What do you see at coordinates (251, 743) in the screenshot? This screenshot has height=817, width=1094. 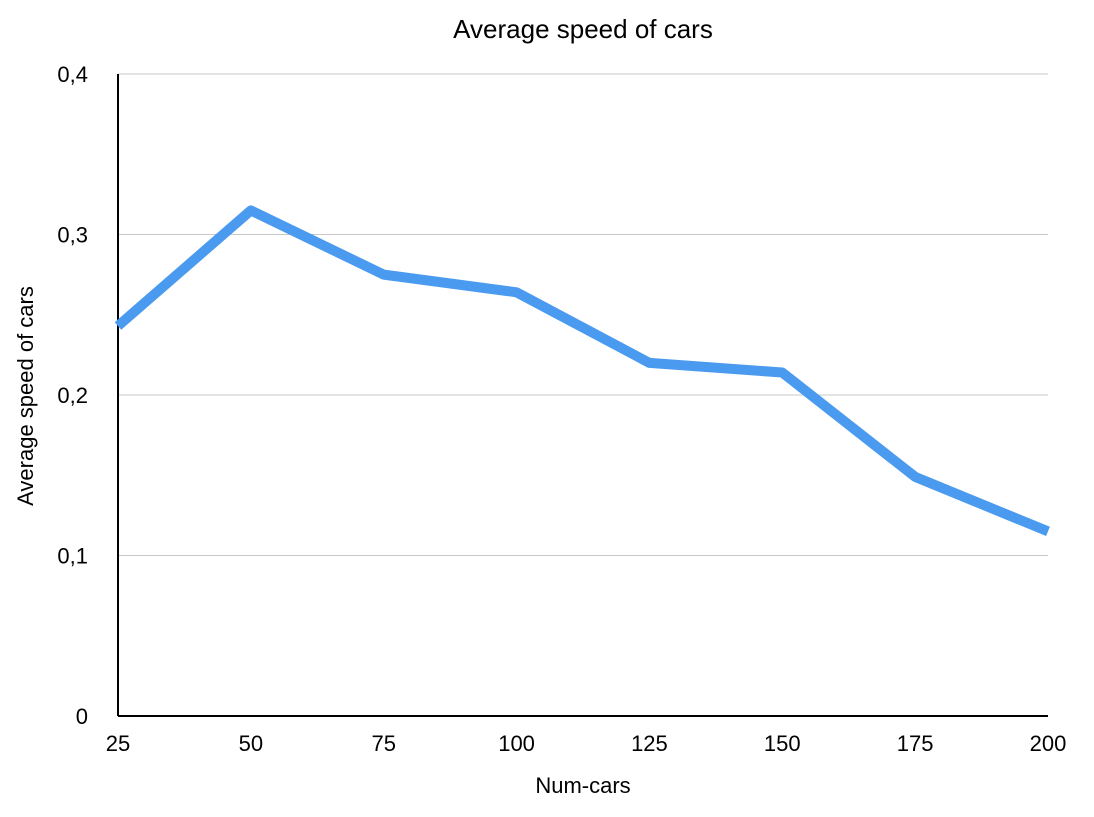 I see `x-tick-label: 50` at bounding box center [251, 743].